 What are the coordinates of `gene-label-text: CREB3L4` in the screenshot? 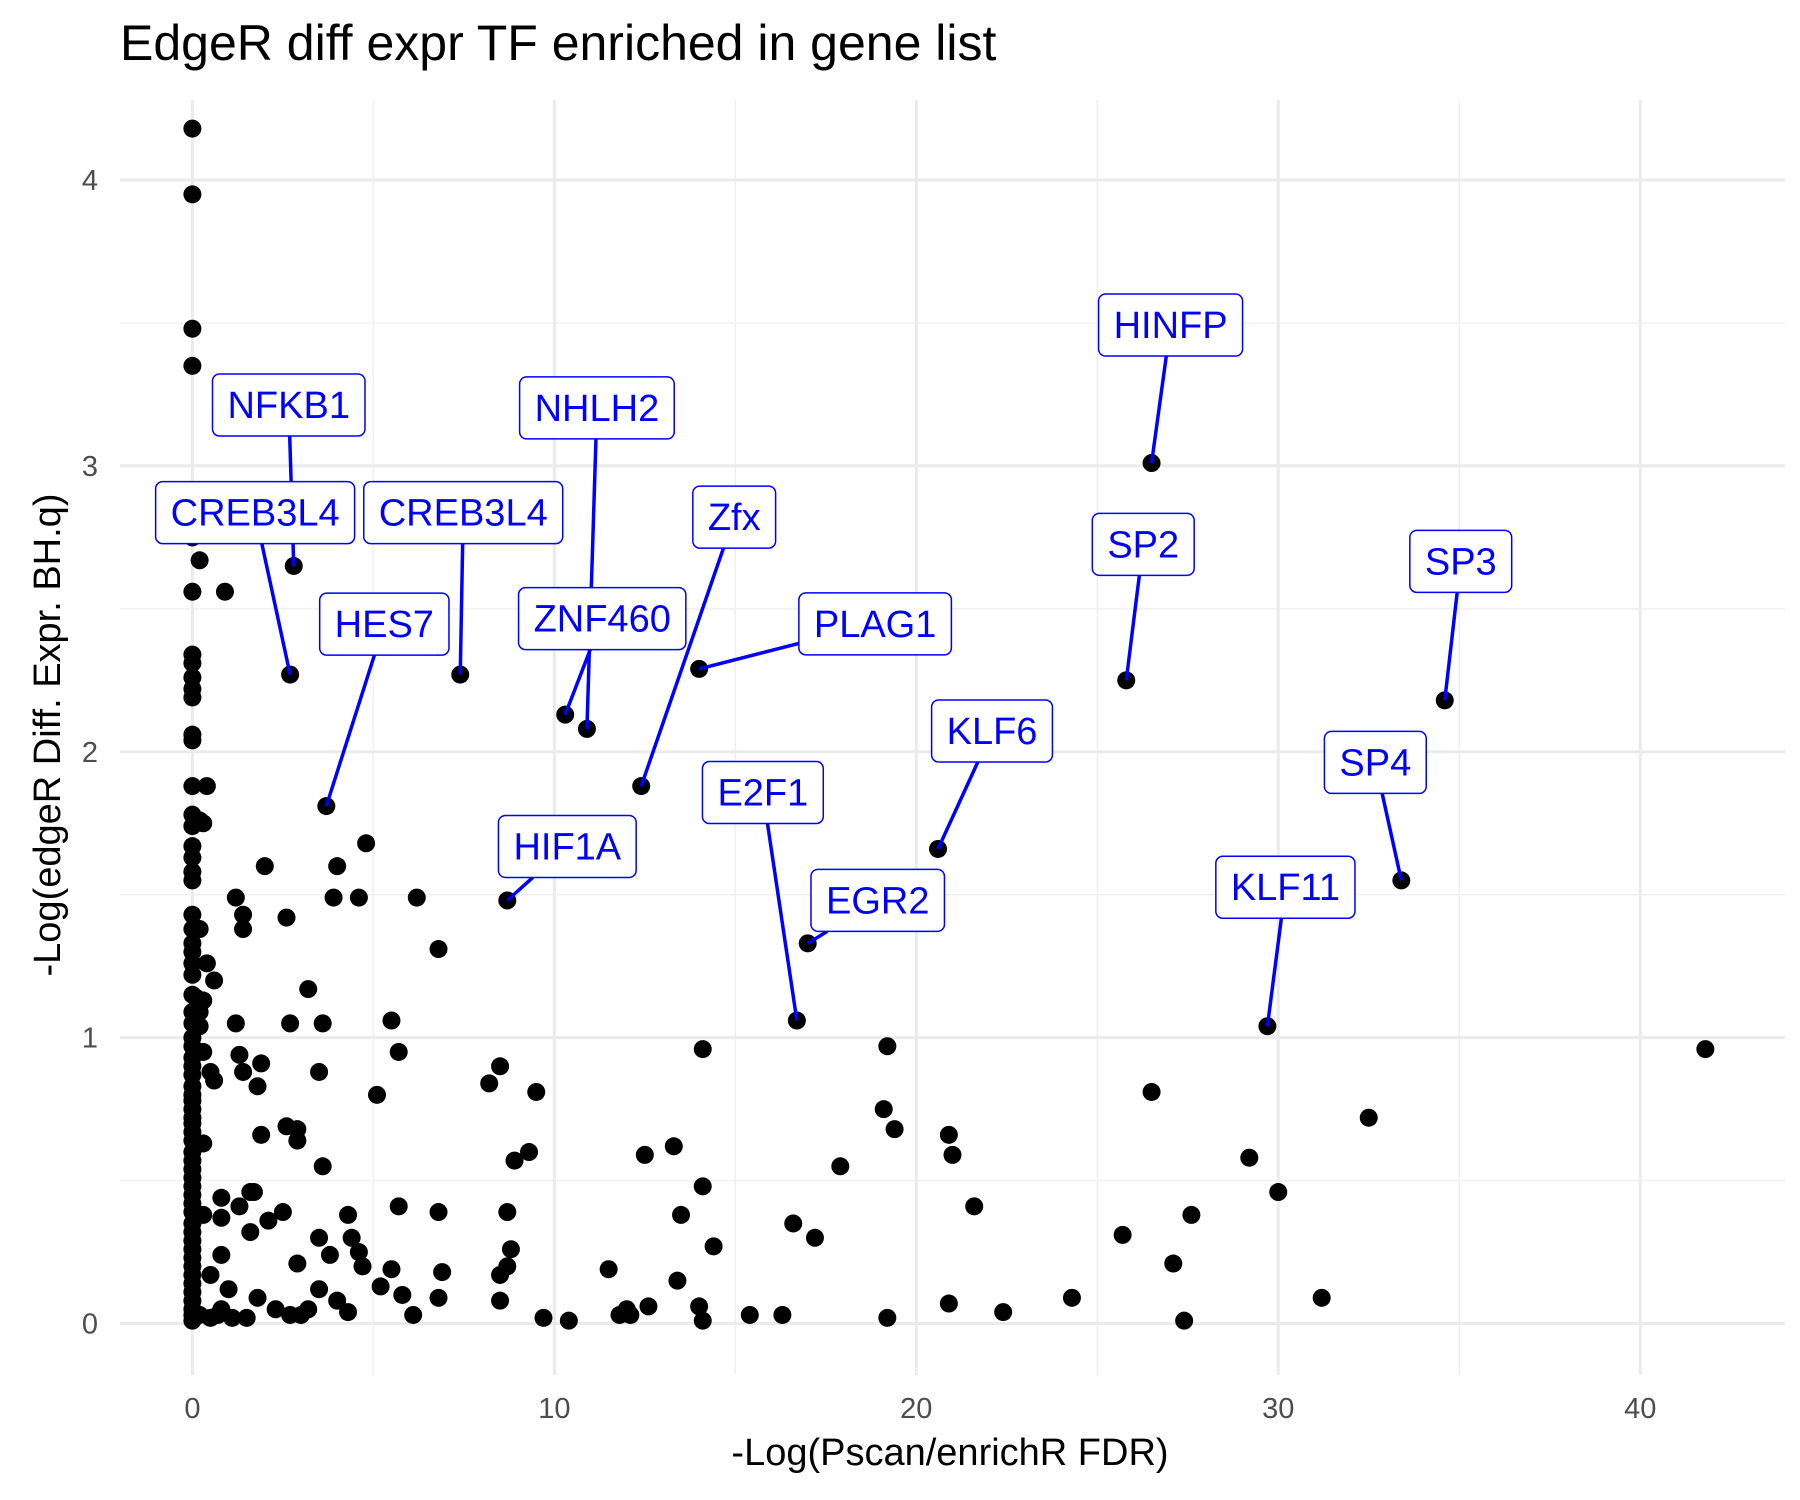 It's located at (255, 514).